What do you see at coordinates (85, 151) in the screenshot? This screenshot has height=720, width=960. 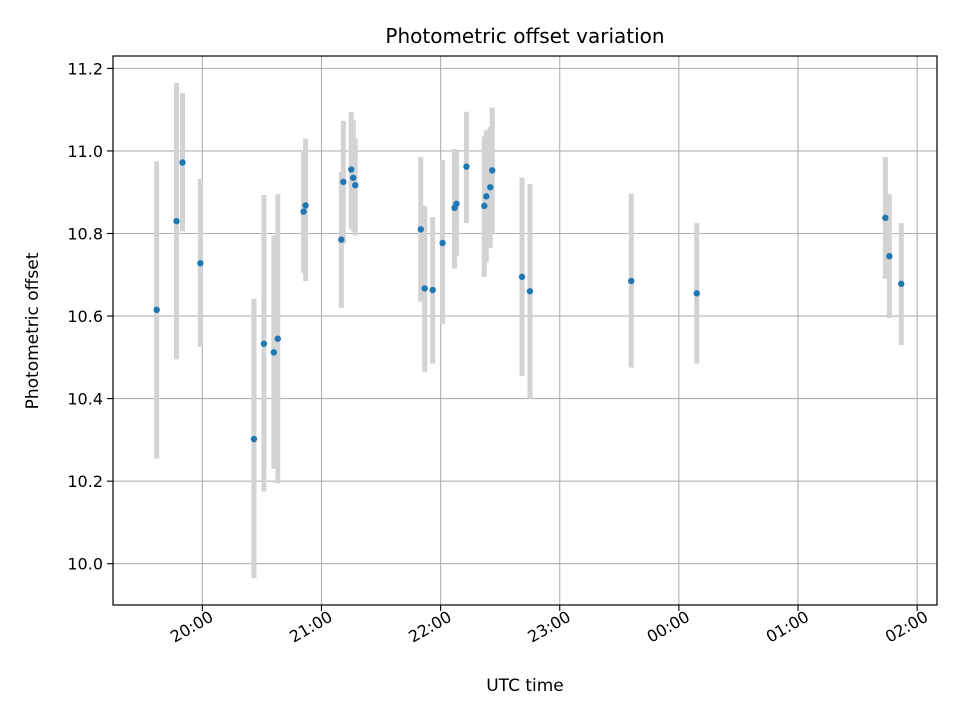 I see `y-tick-label: 11.0` at bounding box center [85, 151].